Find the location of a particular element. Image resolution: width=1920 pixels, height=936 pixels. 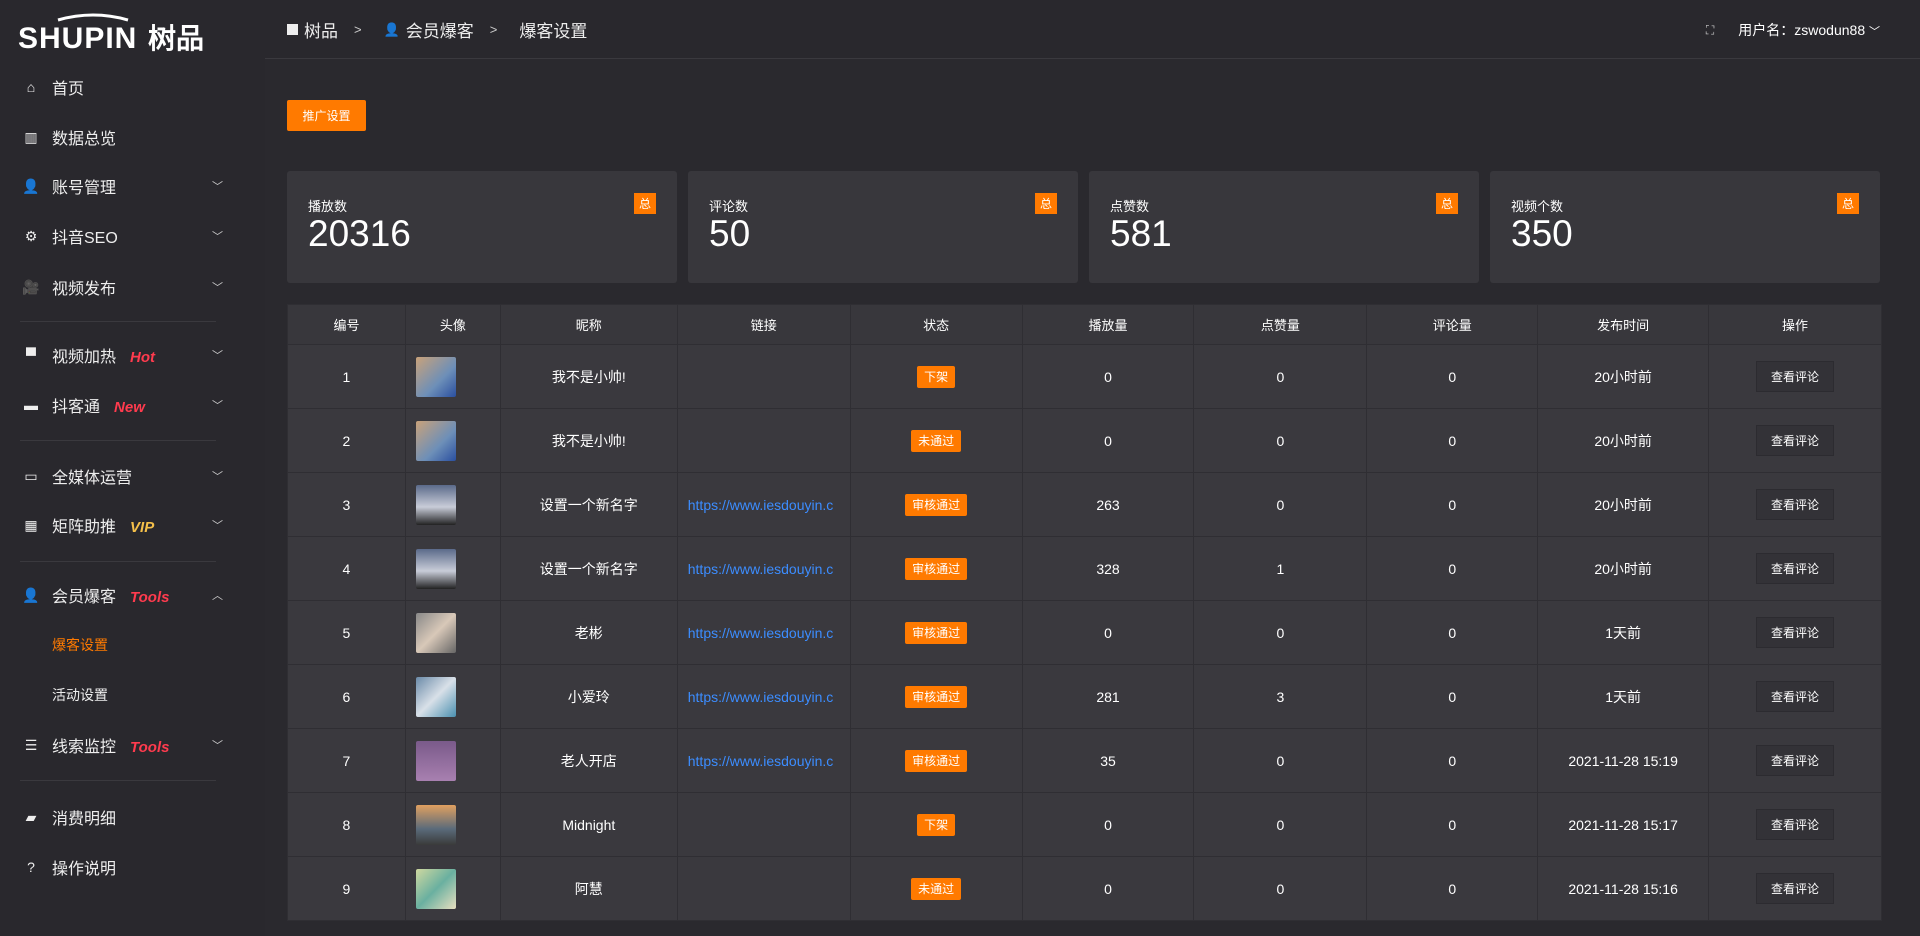

sidebar-item: ⌂ 首页 is located at coordinates (132, 87).